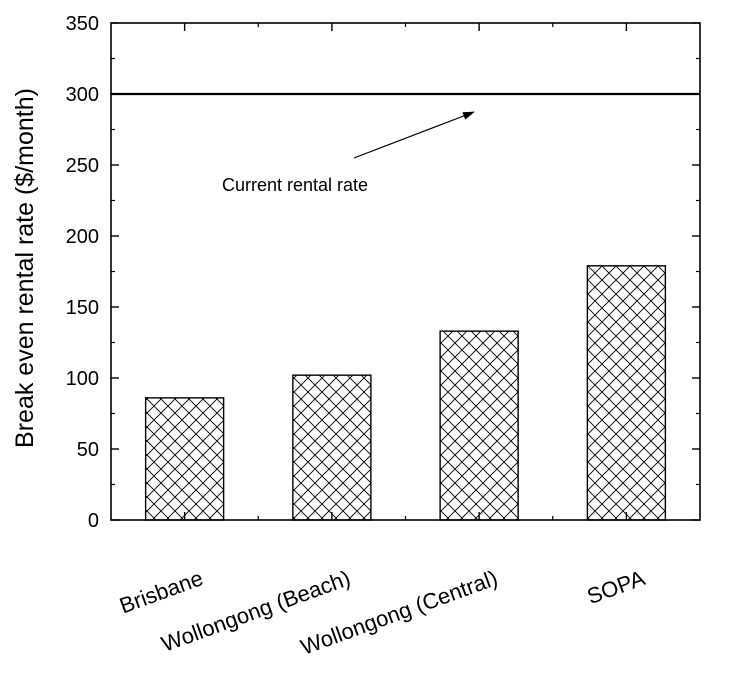 This screenshot has height=699, width=729. Describe the element at coordinates (82, 166) in the screenshot. I see `y-tick-label: 250` at that location.